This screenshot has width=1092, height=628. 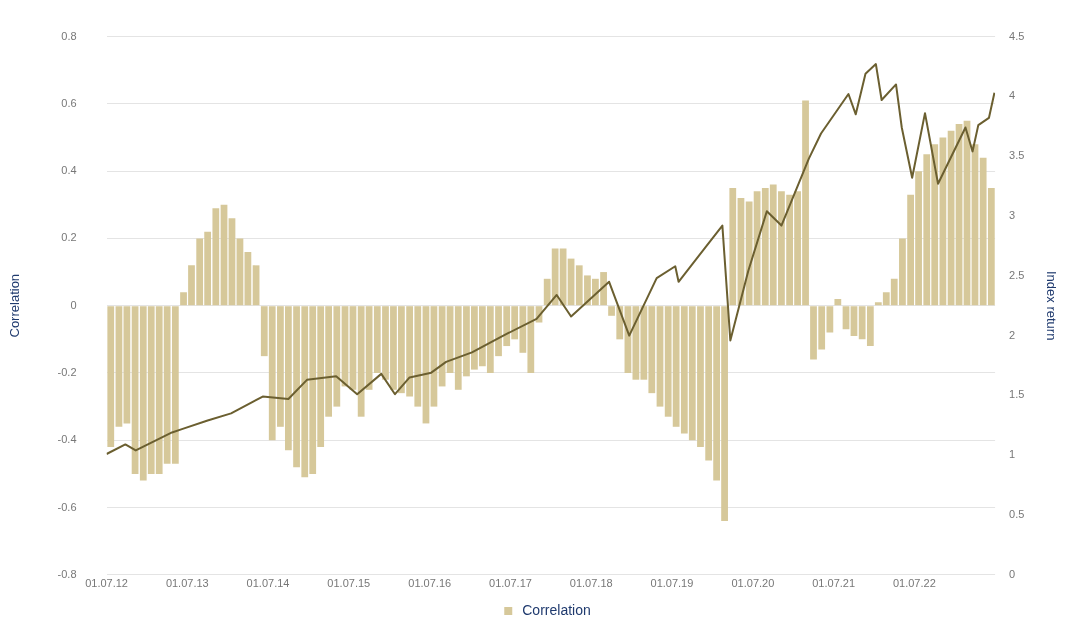 I want to click on y2-tick-label: 2, so click(x=1012, y=334).